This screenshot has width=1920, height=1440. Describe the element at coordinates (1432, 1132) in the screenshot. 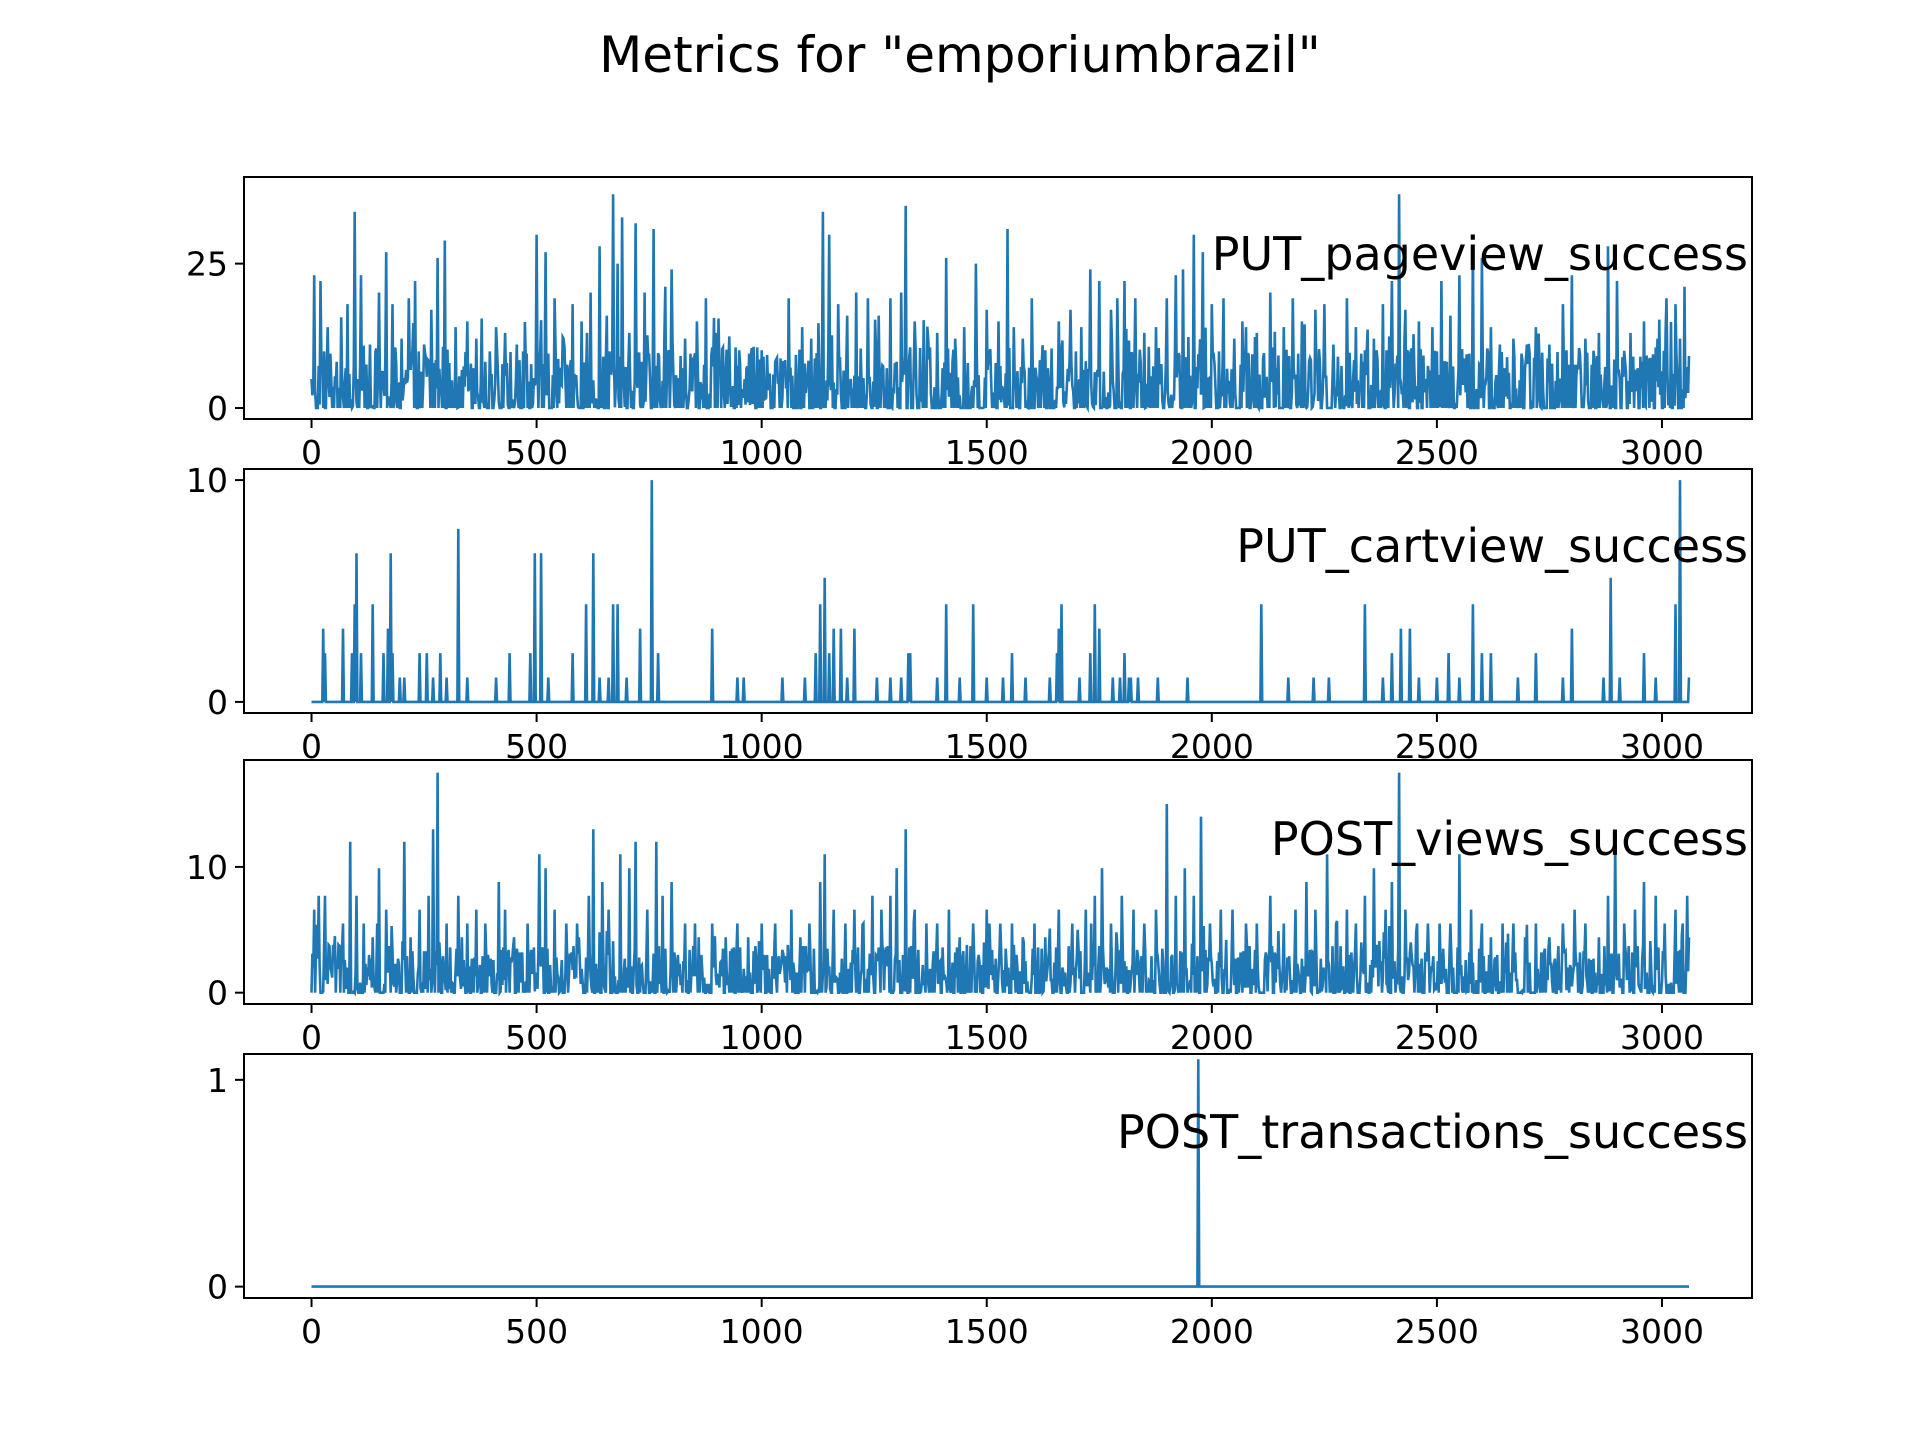

I see `subplot-label: POST_transactions_success` at that location.